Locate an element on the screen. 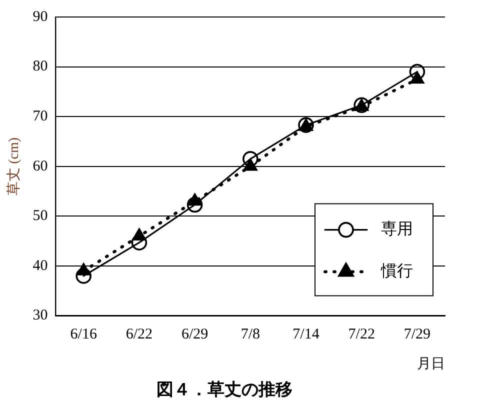 The image size is (479, 407). legend-label: 専用 is located at coordinates (397, 229).